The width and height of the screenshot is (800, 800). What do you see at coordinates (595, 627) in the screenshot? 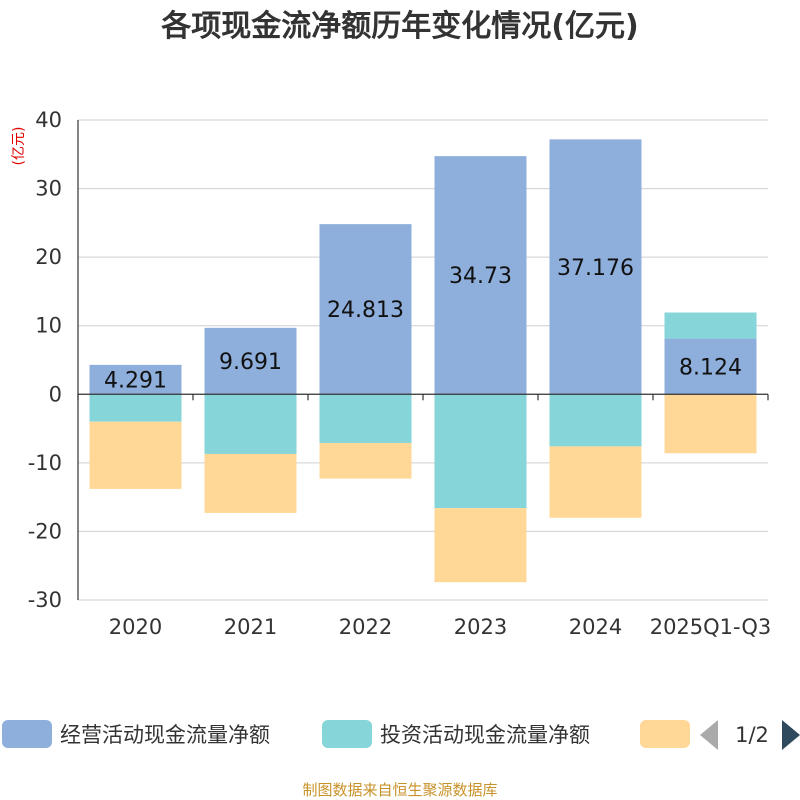
I see `x-tick-label: 2024` at bounding box center [595, 627].